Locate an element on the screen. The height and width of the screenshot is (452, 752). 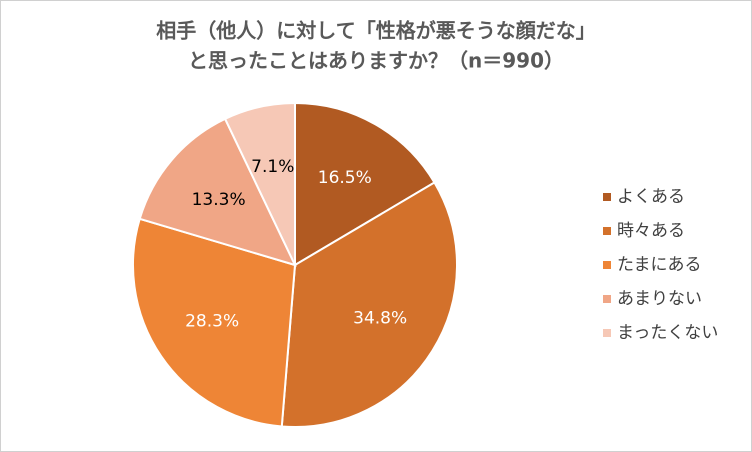
data-label: 7.1% is located at coordinates (272, 167).